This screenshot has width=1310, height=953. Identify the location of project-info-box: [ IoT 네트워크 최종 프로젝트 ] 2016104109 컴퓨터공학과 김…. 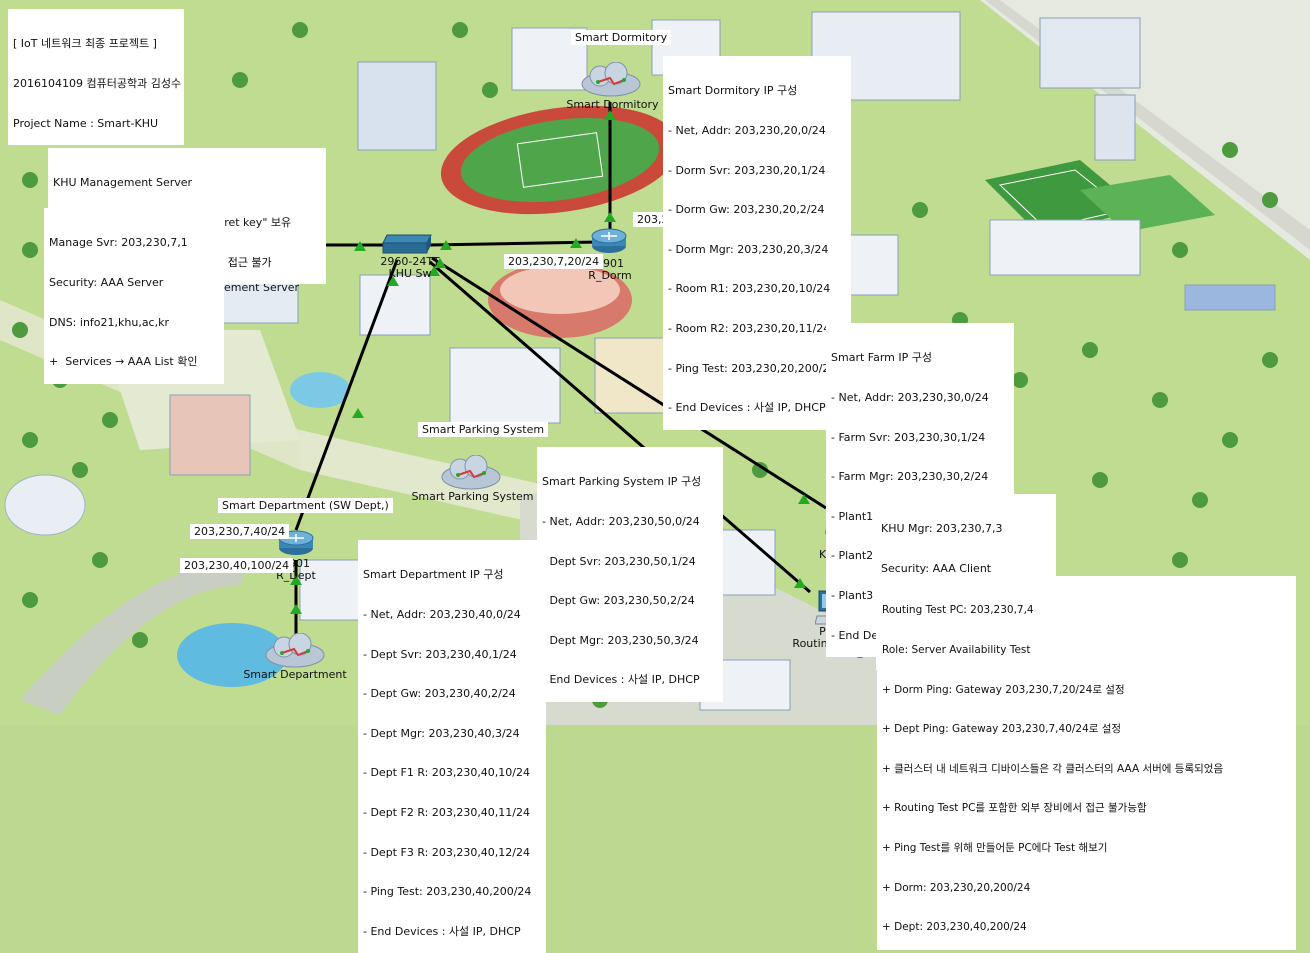
(96, 77).